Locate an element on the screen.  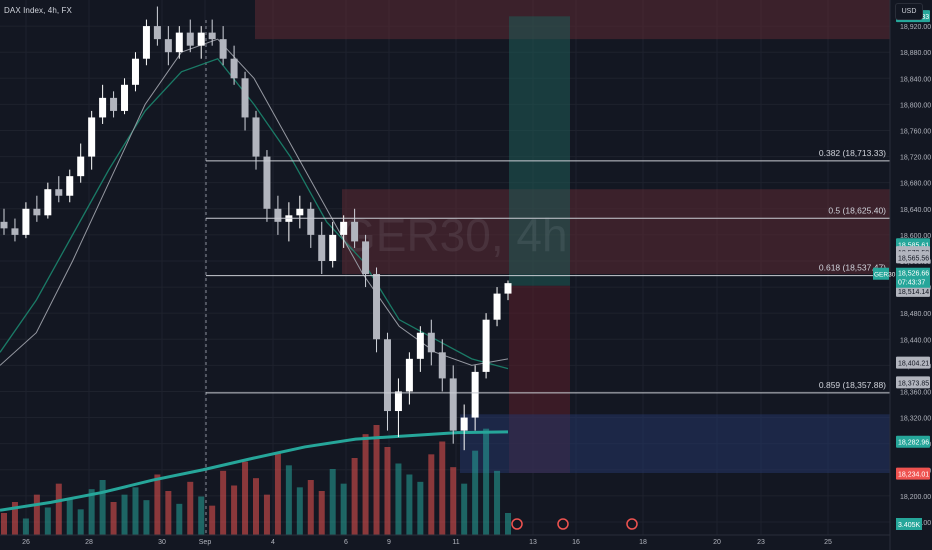
zone-supply-upper is located at coordinates (572, 20).